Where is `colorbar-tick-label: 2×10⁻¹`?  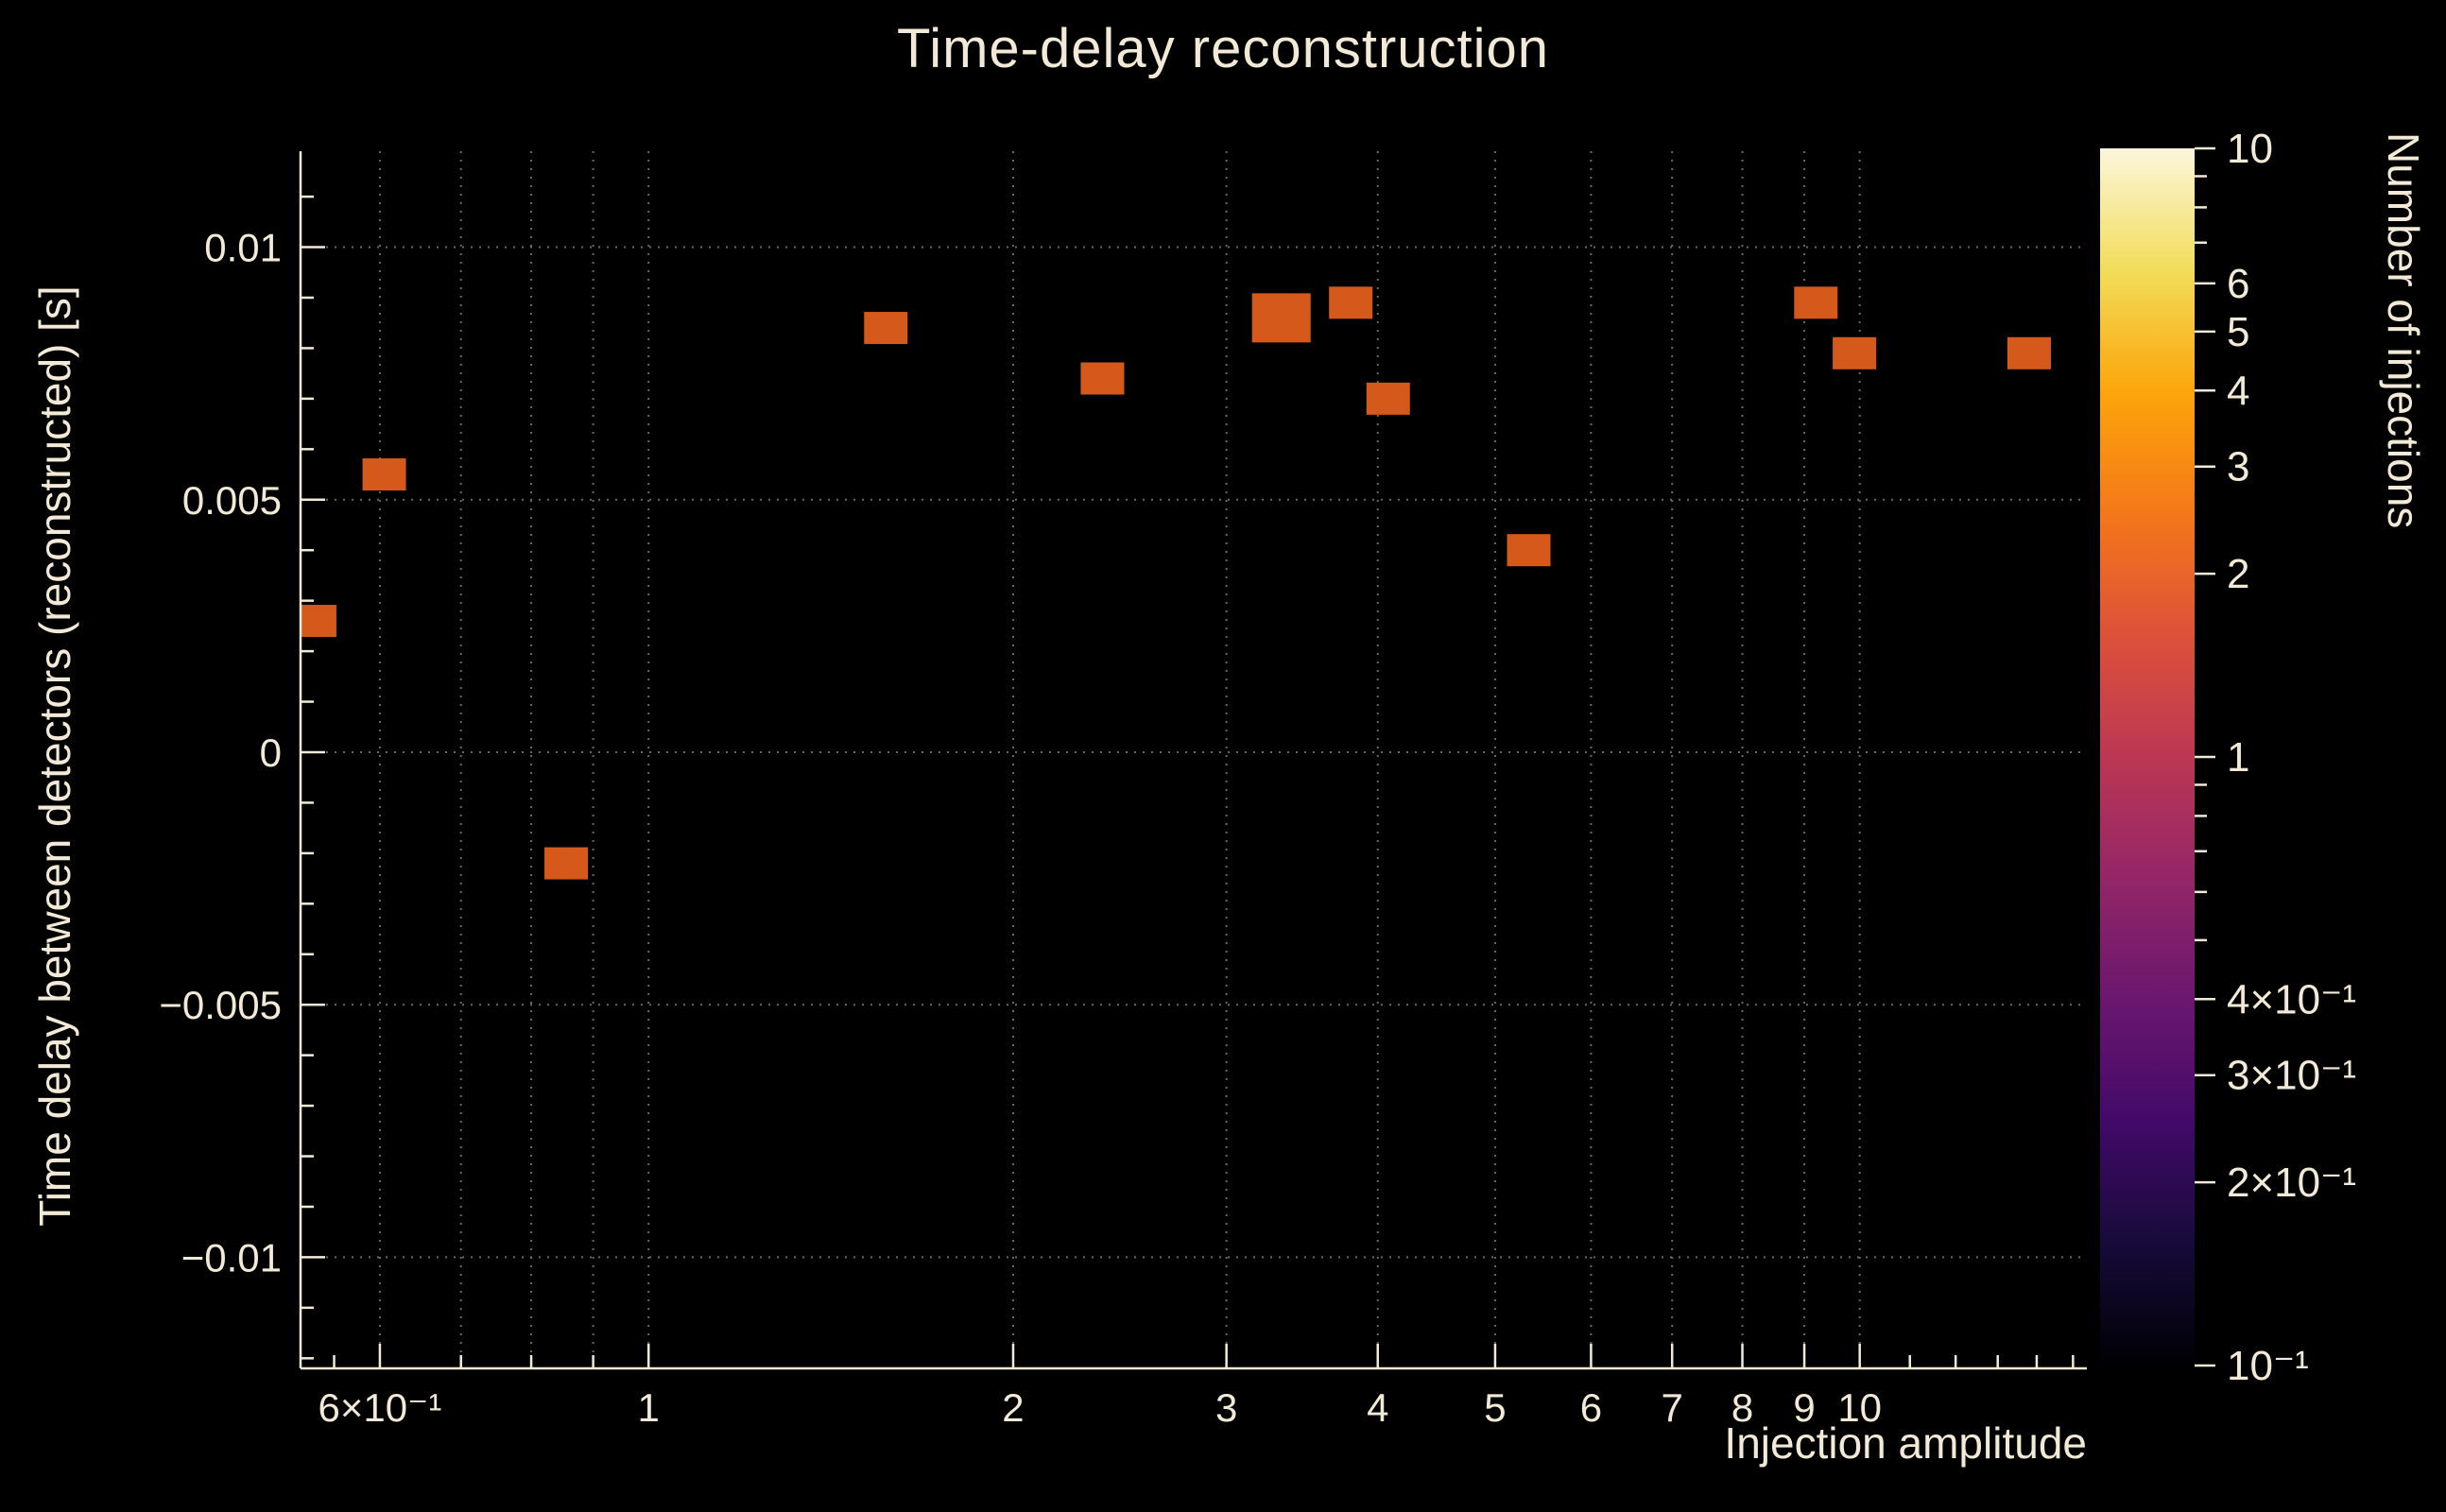 colorbar-tick-label: 2×10⁻¹ is located at coordinates (2291, 1183).